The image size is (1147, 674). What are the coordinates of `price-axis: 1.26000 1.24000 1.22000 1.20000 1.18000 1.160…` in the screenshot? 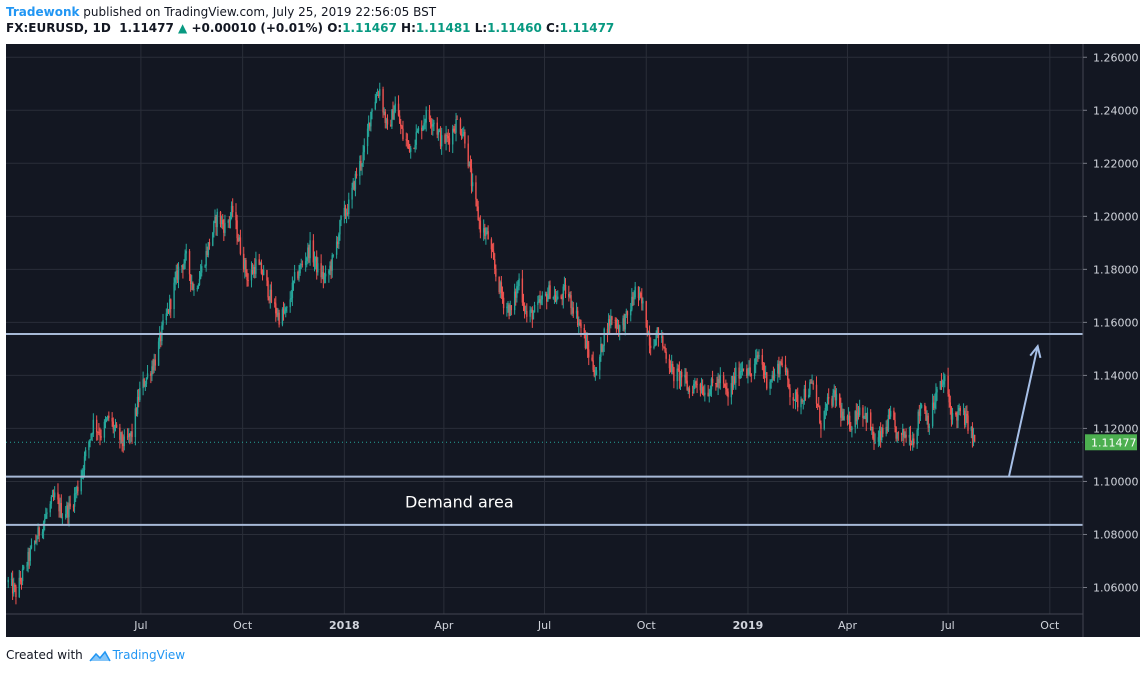 It's located at (1111, 322).